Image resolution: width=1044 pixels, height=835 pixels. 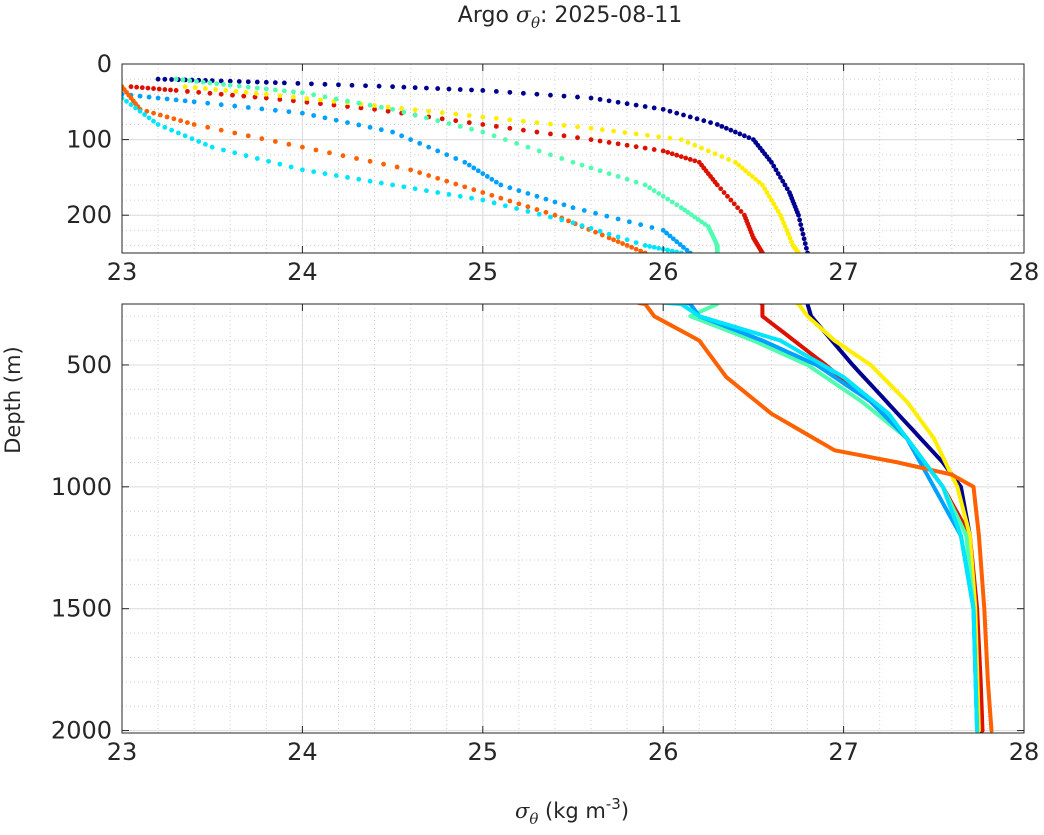 I want to click on title-subscript: θ, so click(x=535, y=23).